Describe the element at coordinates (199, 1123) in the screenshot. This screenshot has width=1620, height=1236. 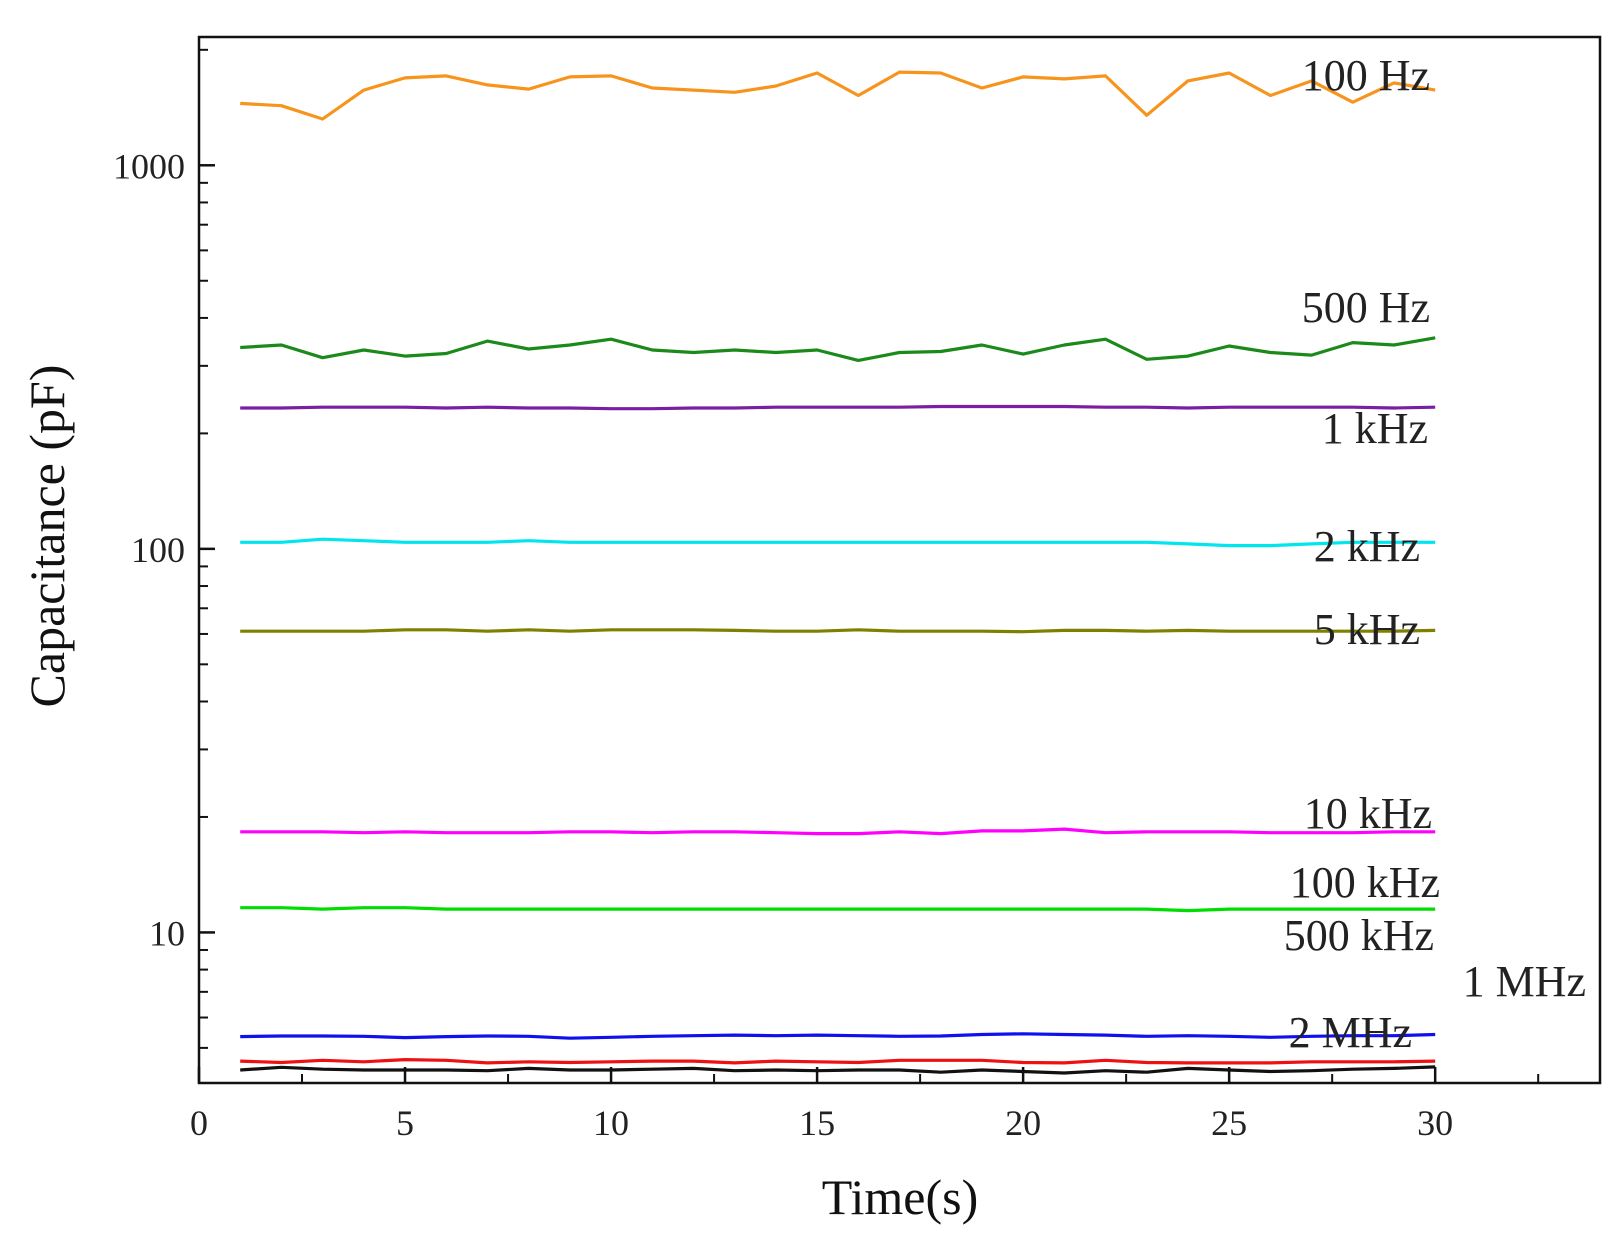
I see `x-tick-label: 0` at that location.